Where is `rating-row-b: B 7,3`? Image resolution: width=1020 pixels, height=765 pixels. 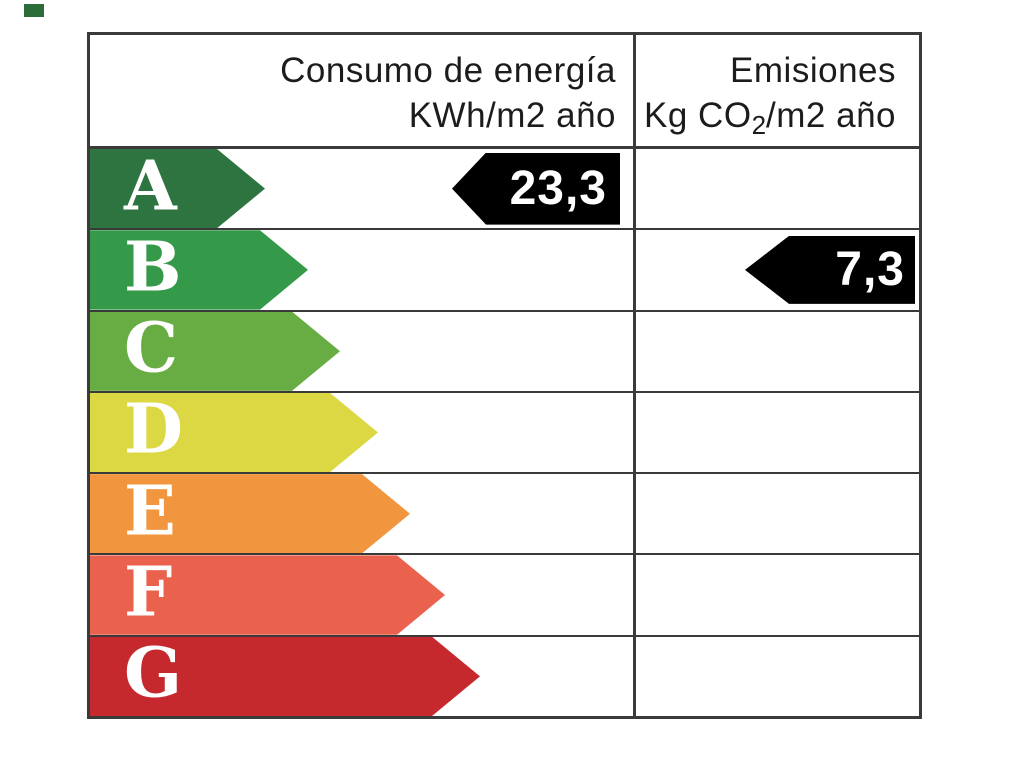
rating-row-b: B 7,3 is located at coordinates (504, 269).